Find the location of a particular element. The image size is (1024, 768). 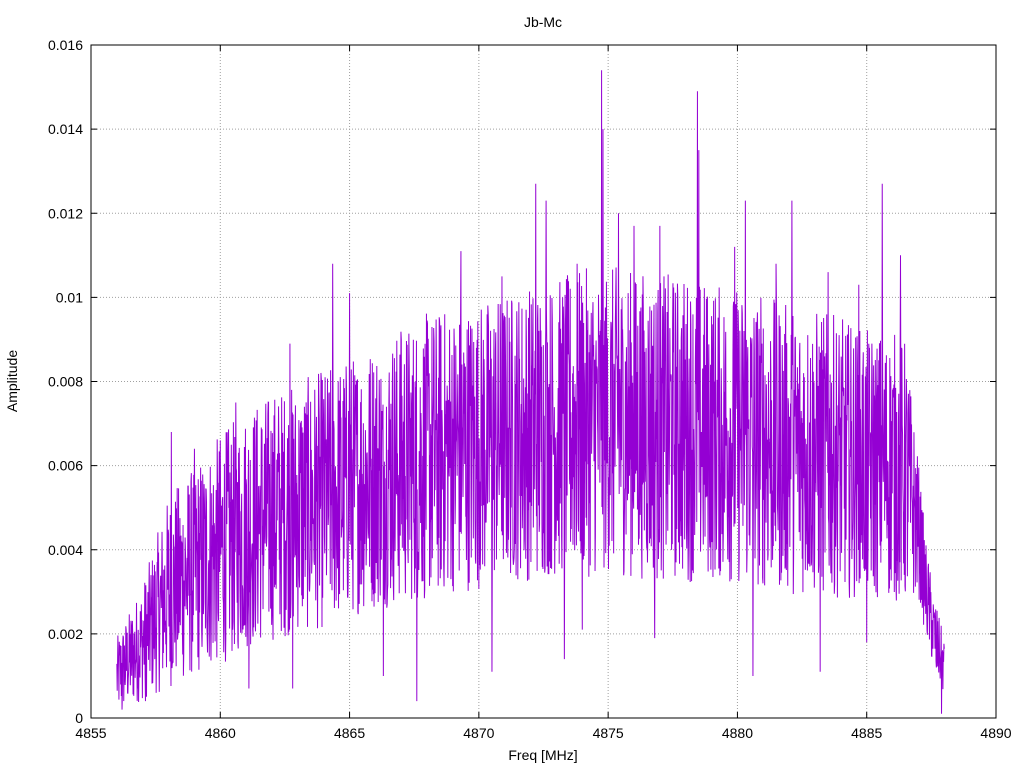

x-tick-label: 4865 is located at coordinates (349, 733).